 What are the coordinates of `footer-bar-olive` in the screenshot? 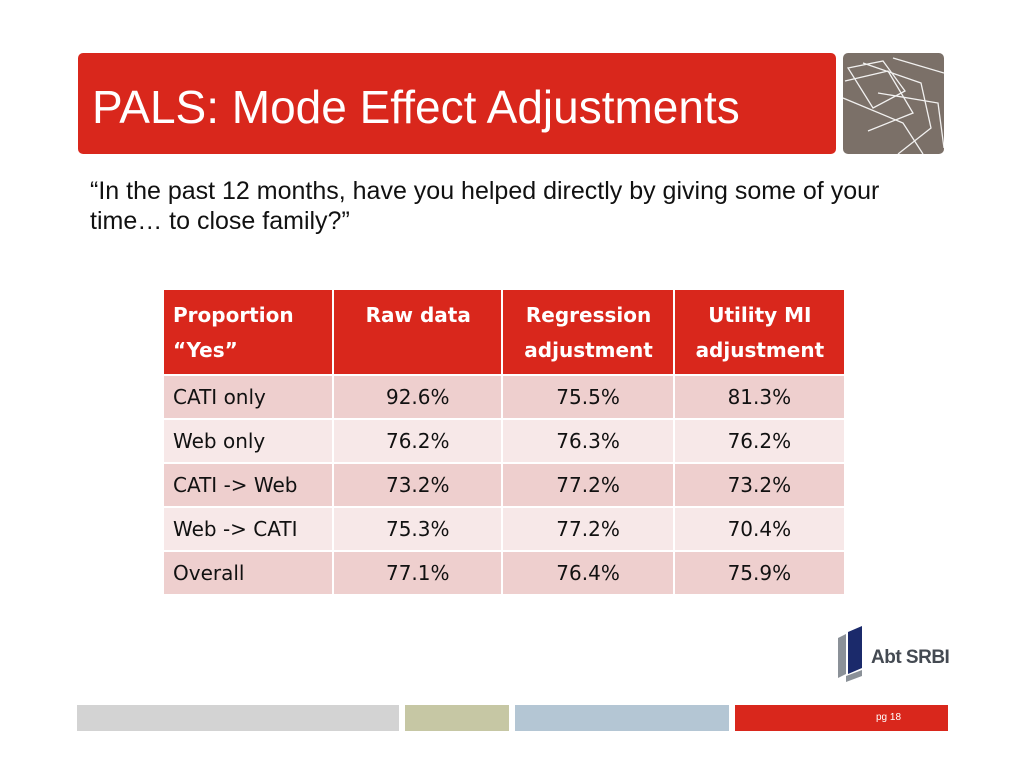 It's located at (457, 718).